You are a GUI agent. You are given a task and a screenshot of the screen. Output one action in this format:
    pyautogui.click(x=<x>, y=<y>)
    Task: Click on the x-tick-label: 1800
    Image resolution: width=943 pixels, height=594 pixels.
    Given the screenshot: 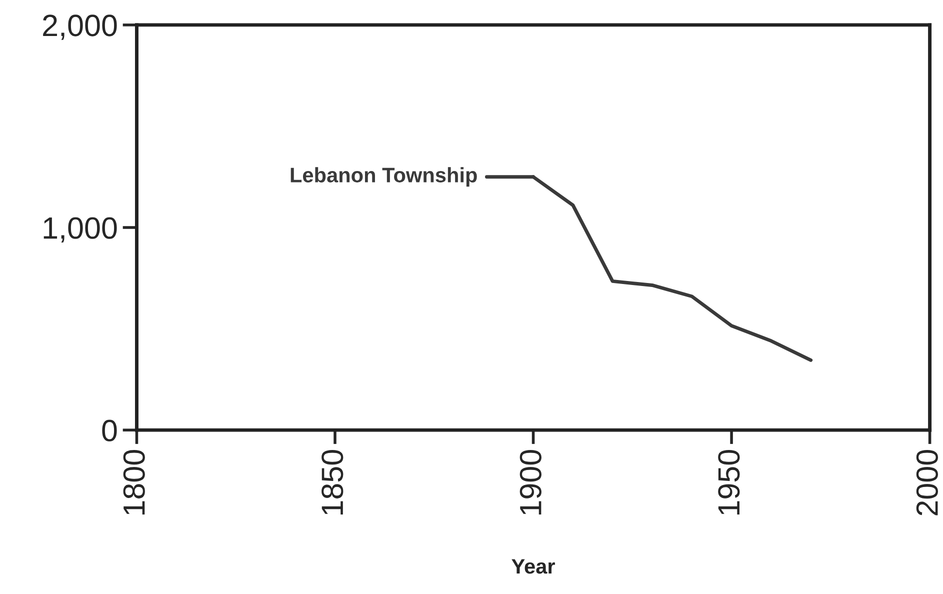 What is the action you would take?
    pyautogui.click(x=134, y=482)
    